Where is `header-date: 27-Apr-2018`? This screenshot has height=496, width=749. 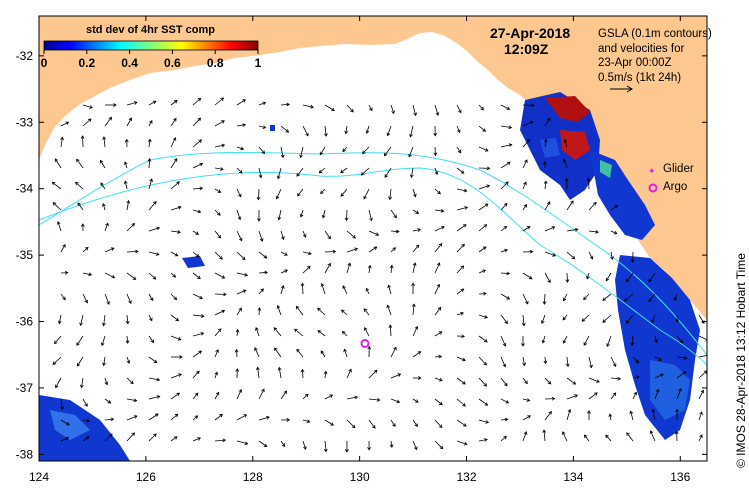 header-date: 27-Apr-2018 is located at coordinates (530, 33).